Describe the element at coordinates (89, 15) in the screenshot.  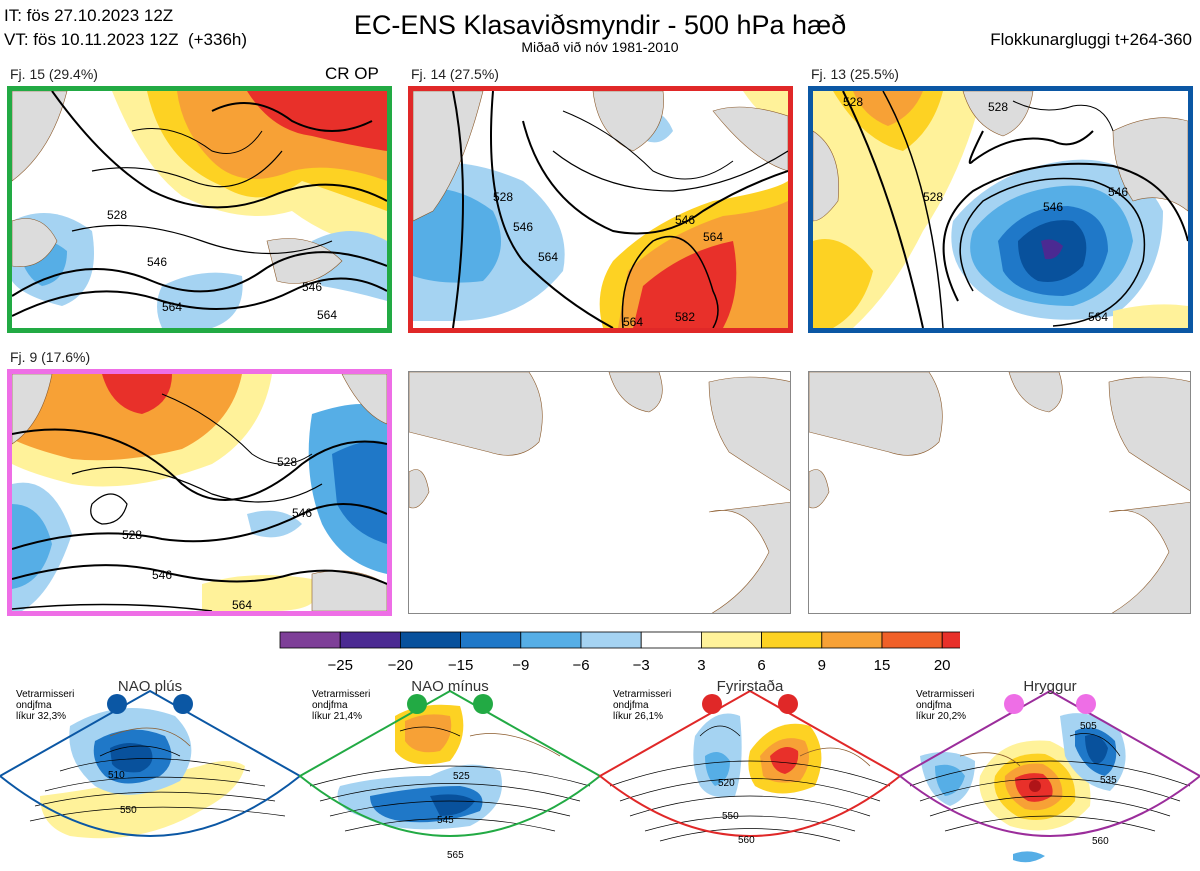
I see `initial-time: IT: fös 27.10.2023 12Z` at that location.